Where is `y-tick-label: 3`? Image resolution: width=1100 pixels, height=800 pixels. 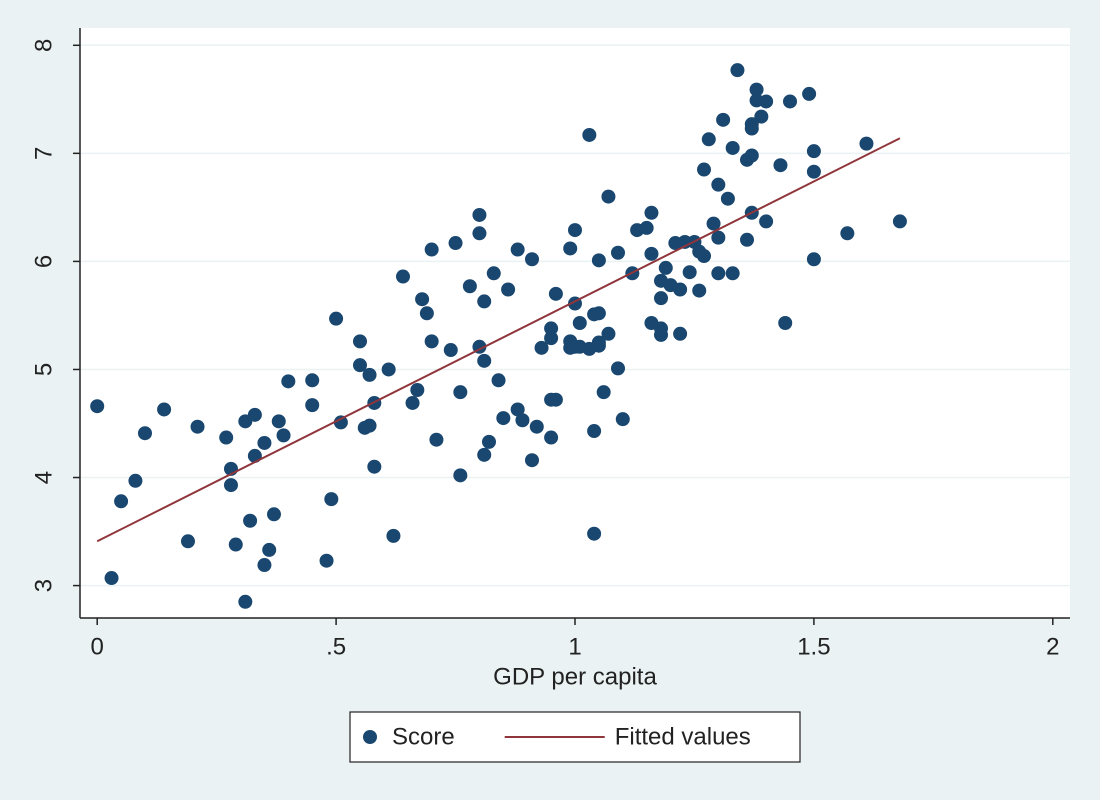 y-tick-label: 3 is located at coordinates (43, 585).